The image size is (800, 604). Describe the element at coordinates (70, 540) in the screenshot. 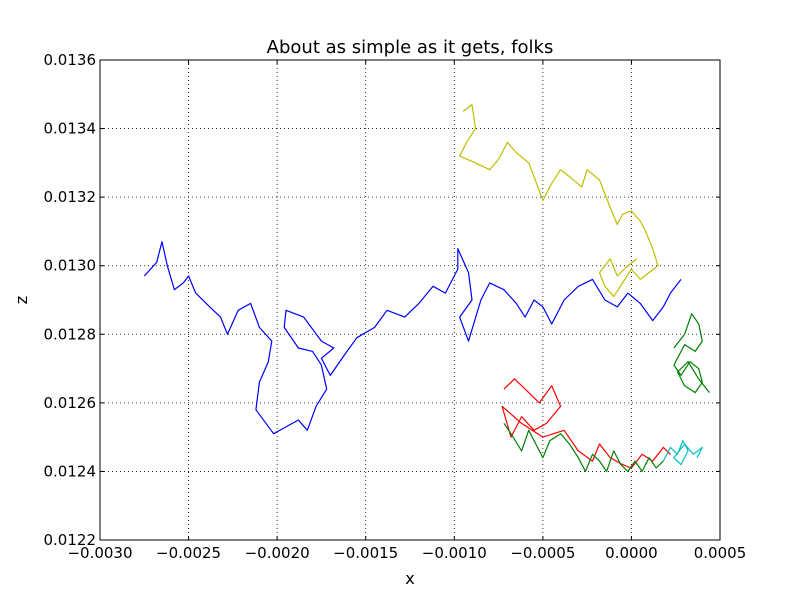

I see `y-tick-label: 0.0122` at that location.